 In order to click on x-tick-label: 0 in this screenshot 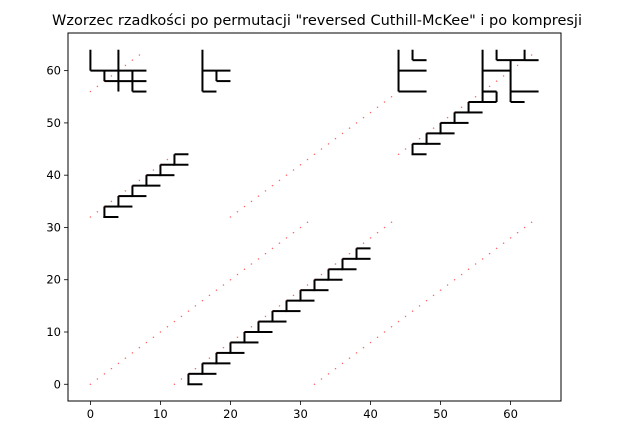, I will do `click(90, 414)`.